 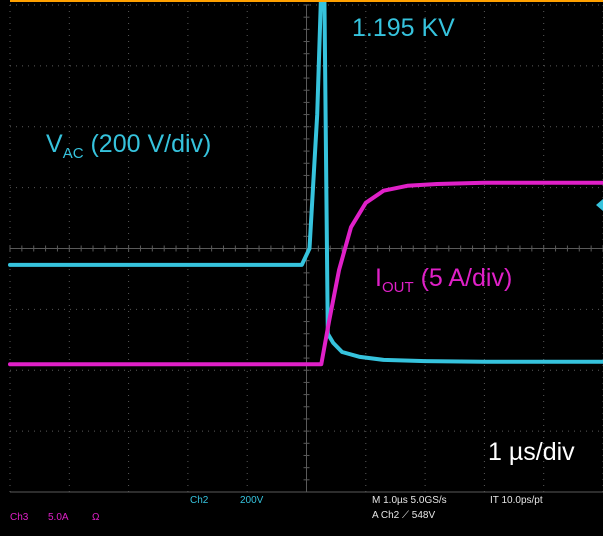 I want to click on iout-scale-label: IOUT (5 A/div), so click(x=443, y=280).